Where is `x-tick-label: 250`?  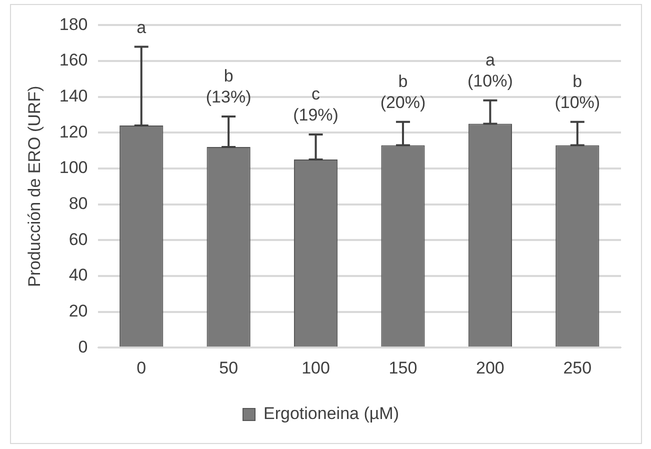
x-tick-label: 250 is located at coordinates (577, 368).